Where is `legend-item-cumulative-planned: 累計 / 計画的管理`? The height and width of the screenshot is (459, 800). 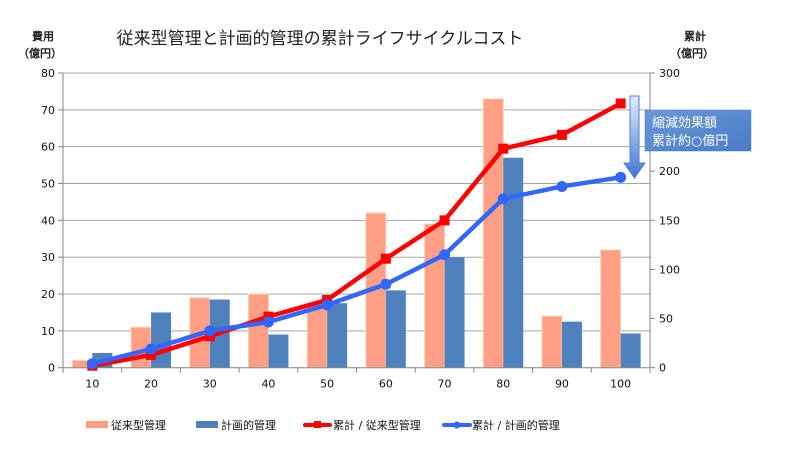
legend-item-cumulative-planned: 累計 / 計画的管理 is located at coordinates (501, 425).